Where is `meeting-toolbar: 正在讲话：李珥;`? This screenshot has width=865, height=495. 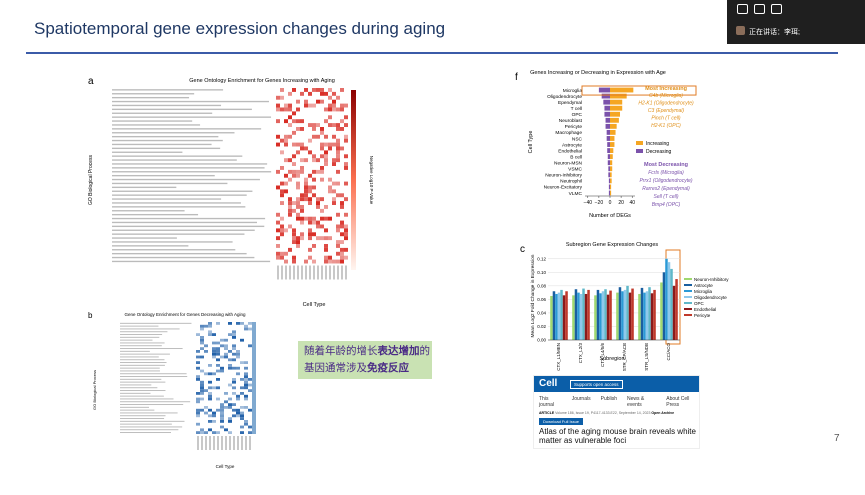 meeting-toolbar: 正在讲话：李珥; is located at coordinates (796, 22).